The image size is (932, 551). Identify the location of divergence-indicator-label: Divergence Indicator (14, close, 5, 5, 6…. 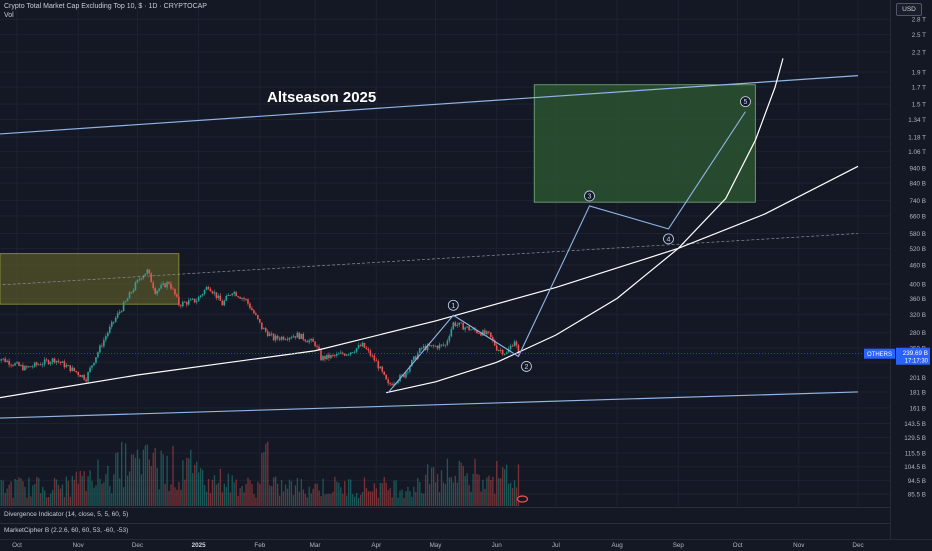
(66, 514).